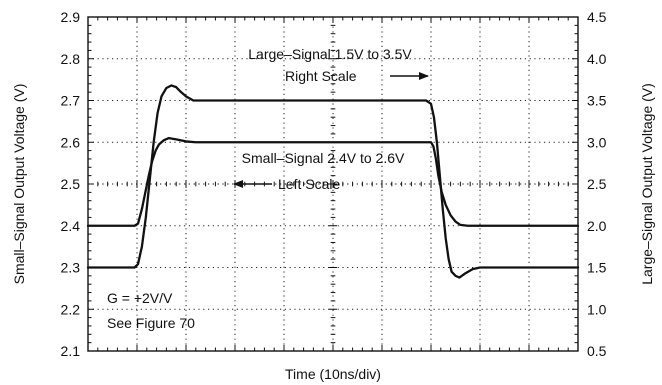  What do you see at coordinates (597, 142) in the screenshot?
I see `right-tick-label: 3.0` at bounding box center [597, 142].